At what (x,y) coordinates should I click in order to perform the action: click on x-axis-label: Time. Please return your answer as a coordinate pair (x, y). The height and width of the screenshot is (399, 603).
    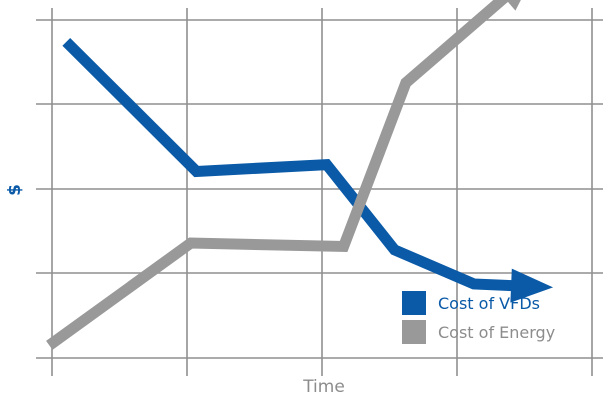
    Looking at the image, I should click on (323, 387).